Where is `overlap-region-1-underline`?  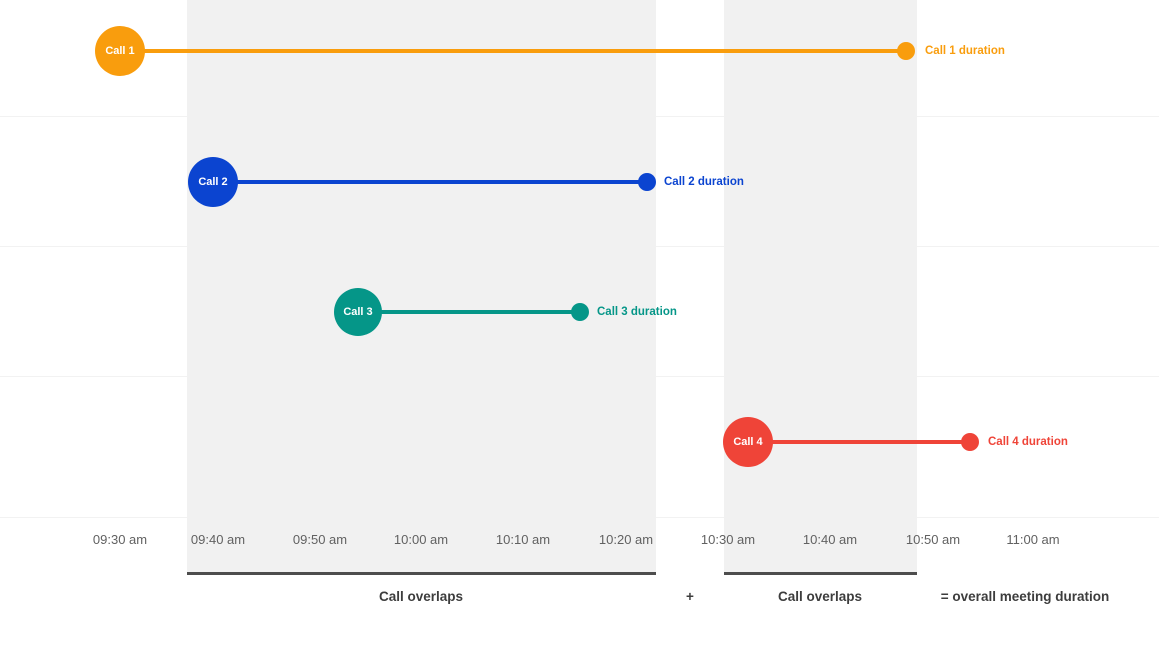
overlap-region-1-underline is located at coordinates (421, 573).